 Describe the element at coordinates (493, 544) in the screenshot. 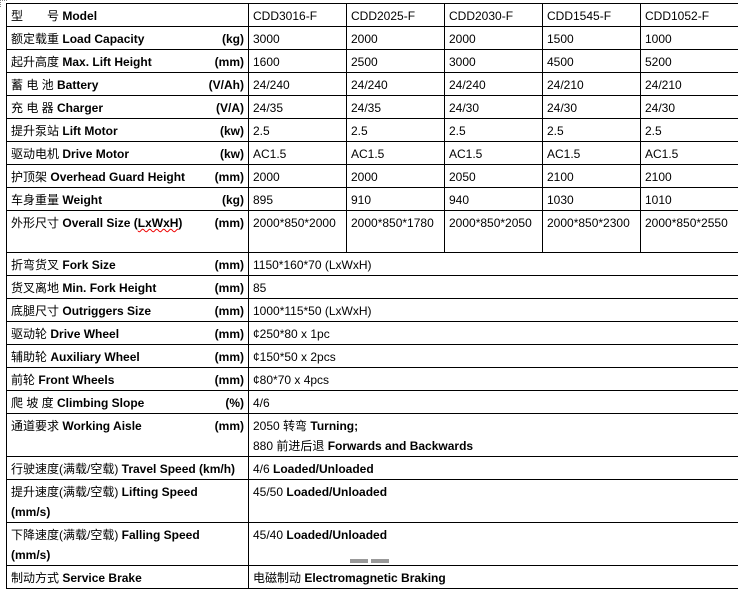

I see `value-cell: 45/40 Loaded/Unloaded` at that location.